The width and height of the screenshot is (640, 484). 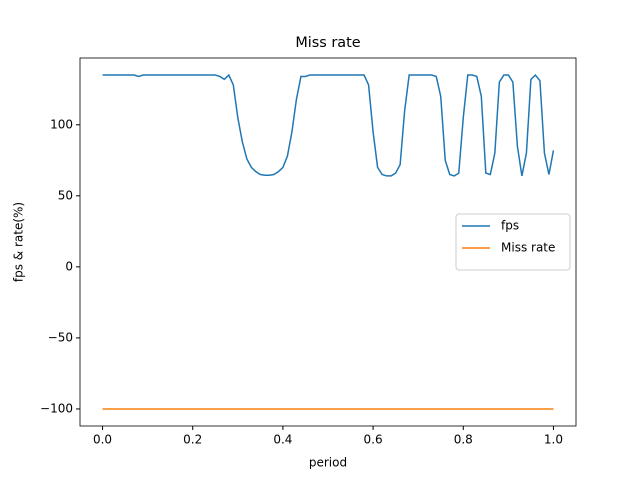 What do you see at coordinates (60, 337) in the screenshot?
I see `y-tick-label: −50` at bounding box center [60, 337].